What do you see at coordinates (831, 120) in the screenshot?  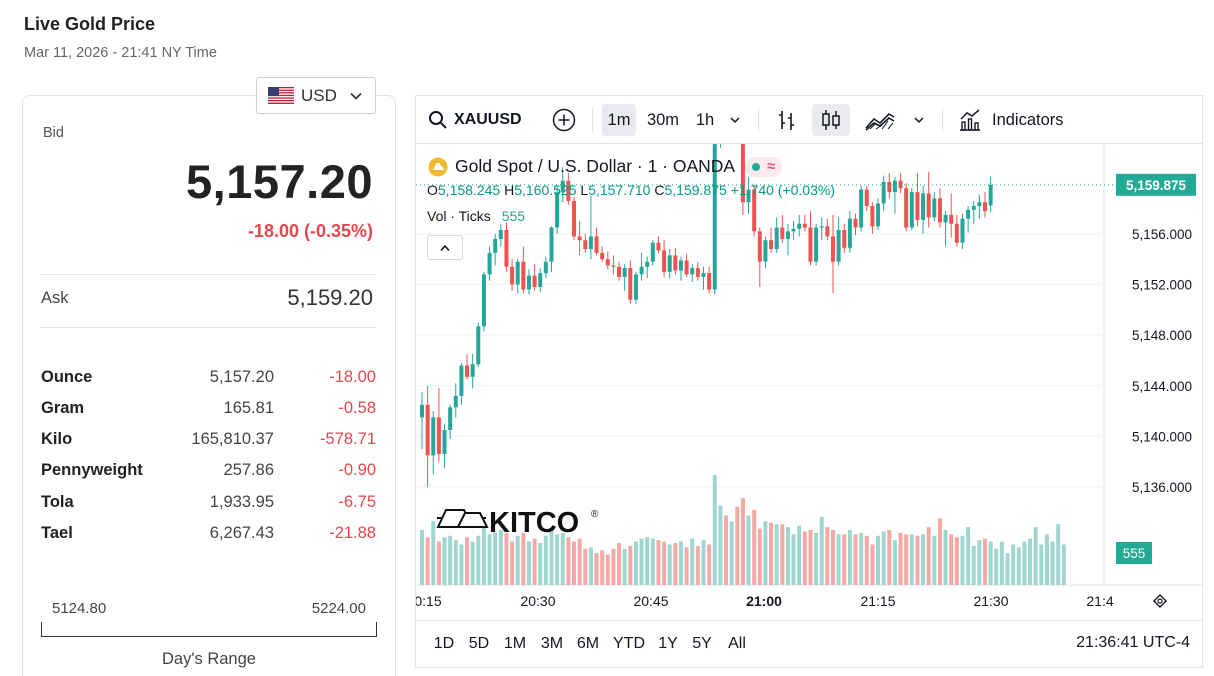 I see `candles-chart-type-button` at bounding box center [831, 120].